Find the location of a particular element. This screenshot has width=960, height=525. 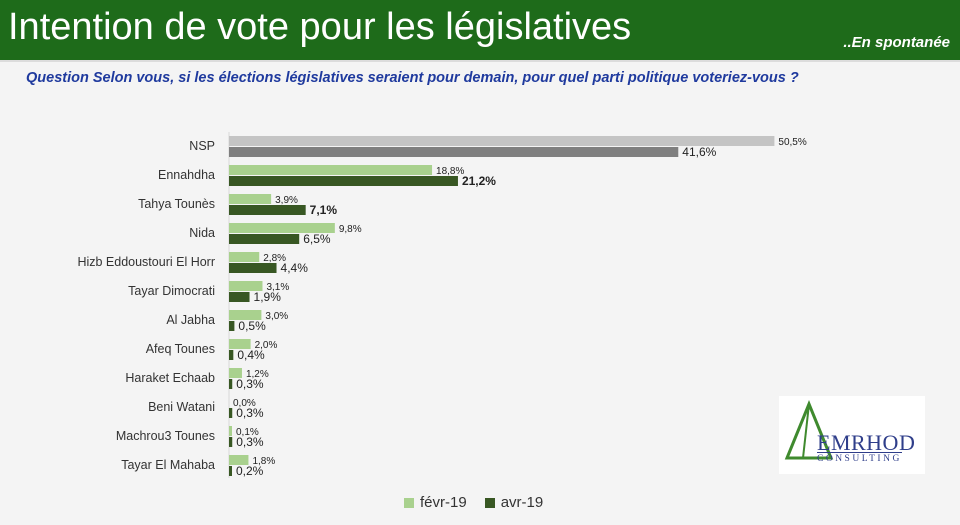

value-label-feb: 3,0% is located at coordinates (276, 316).